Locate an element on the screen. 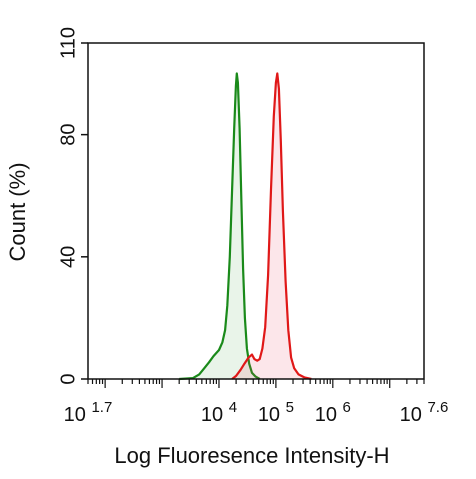  series-1-line is located at coordinates (220, 226).